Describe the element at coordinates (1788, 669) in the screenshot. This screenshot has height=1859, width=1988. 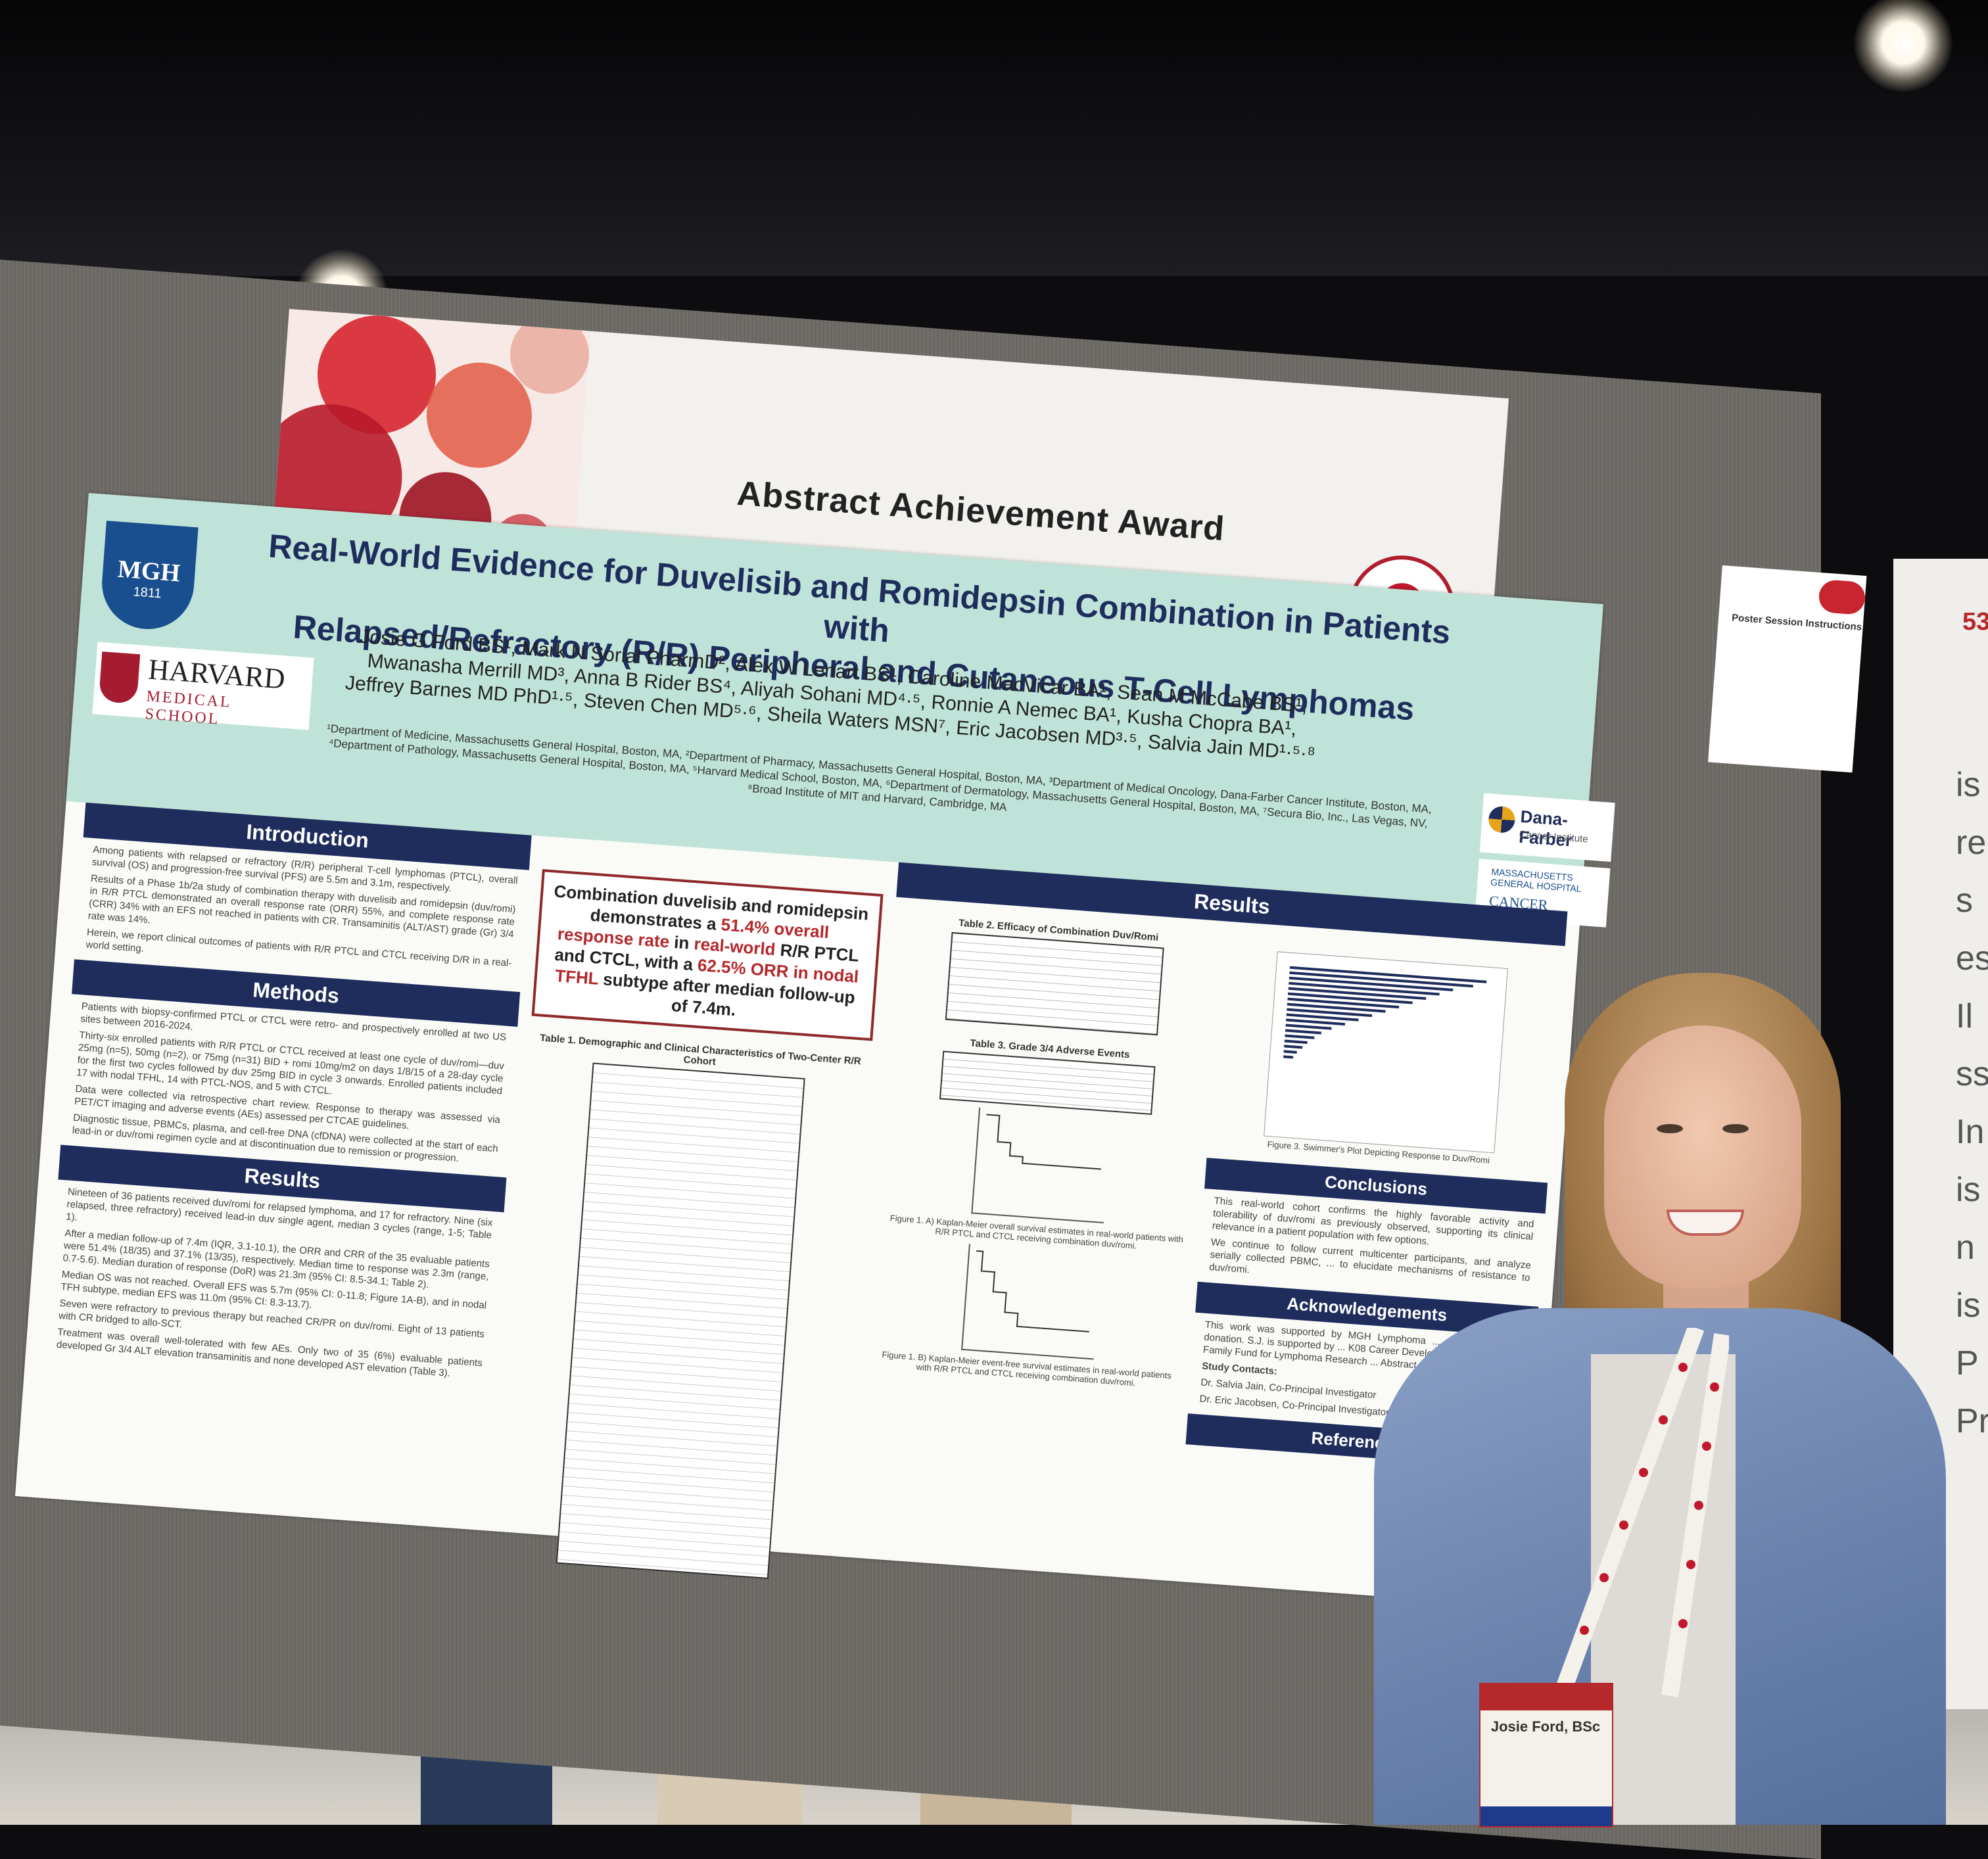
I see `instruction-sheet: Poster Session Instructions` at that location.